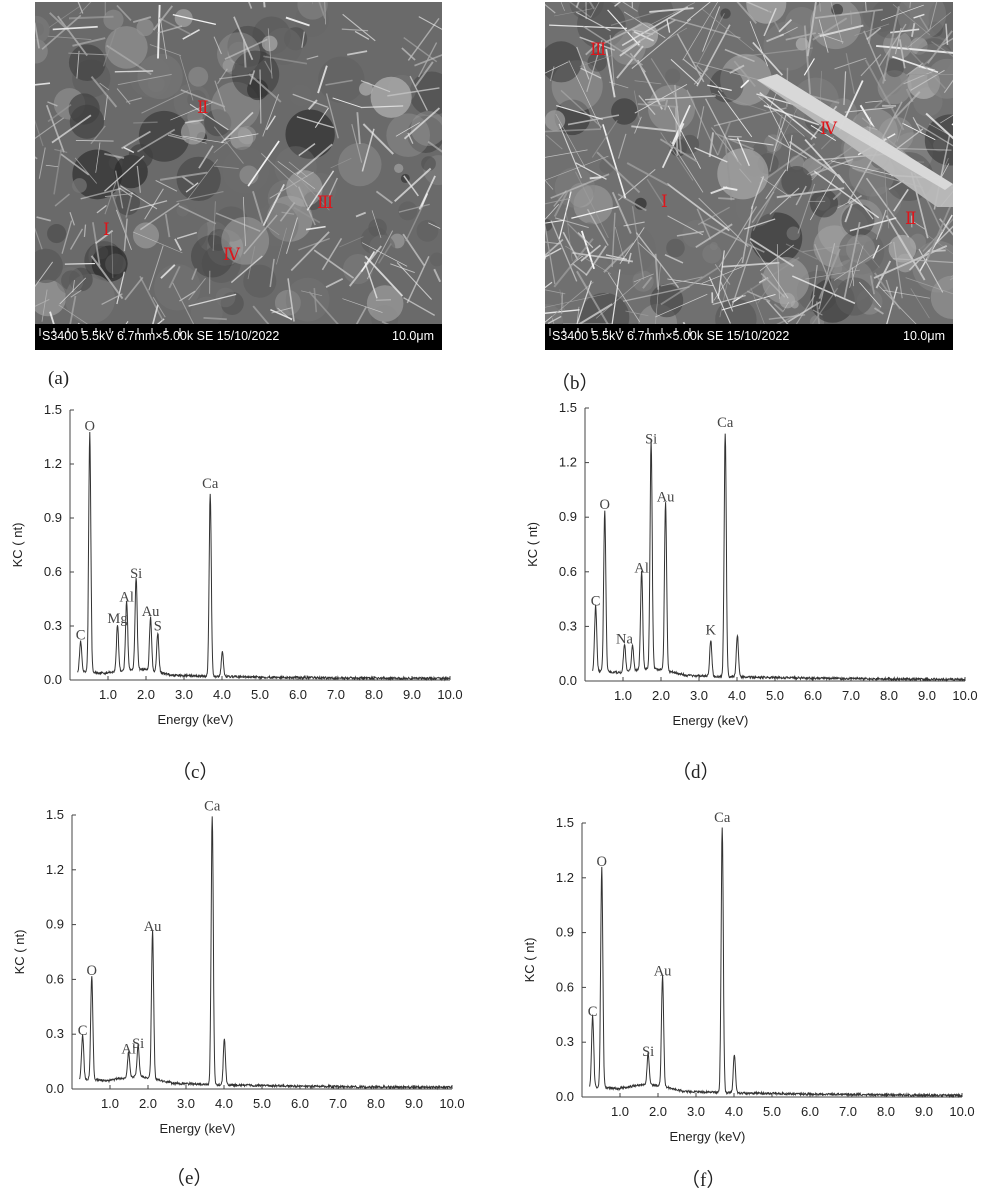 The width and height of the screenshot is (982, 1192). I want to click on peak-label: Al, so click(126, 598).